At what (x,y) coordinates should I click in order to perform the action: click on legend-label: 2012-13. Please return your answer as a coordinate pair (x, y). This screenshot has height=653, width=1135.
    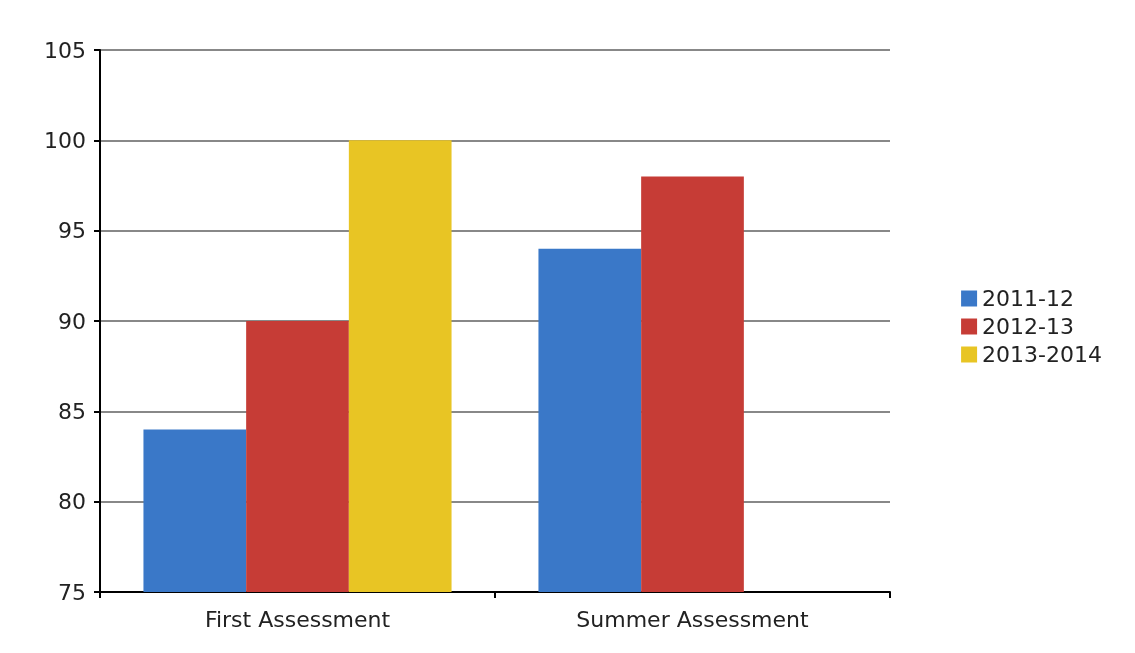
    Looking at the image, I should click on (1028, 326).